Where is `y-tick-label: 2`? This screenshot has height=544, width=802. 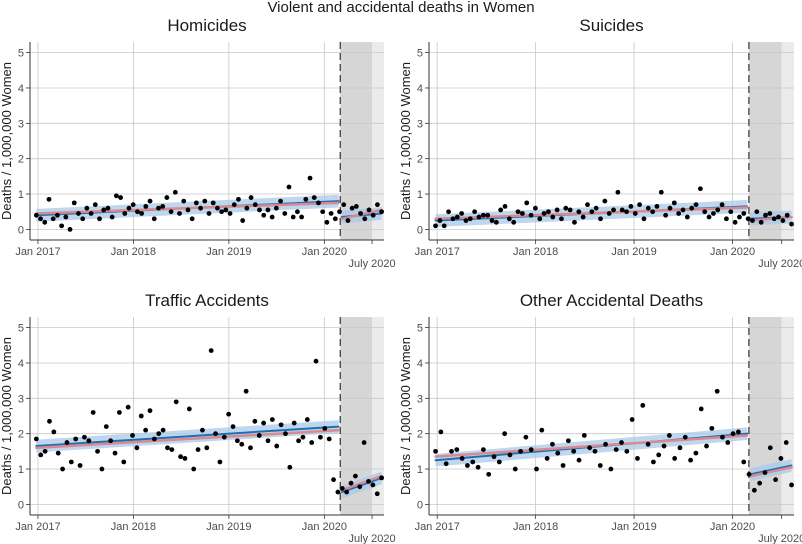
y-tick-label: 2 is located at coordinates (21, 160).